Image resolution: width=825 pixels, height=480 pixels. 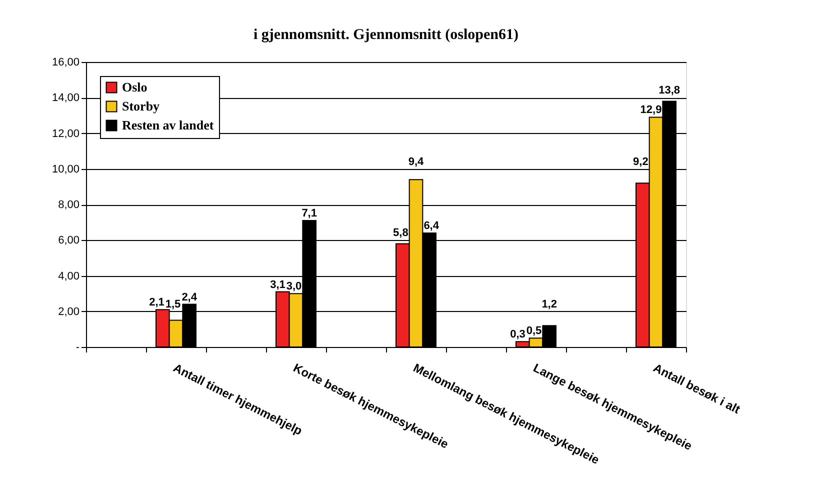 I want to click on data-label: 0,3, so click(x=518, y=334).